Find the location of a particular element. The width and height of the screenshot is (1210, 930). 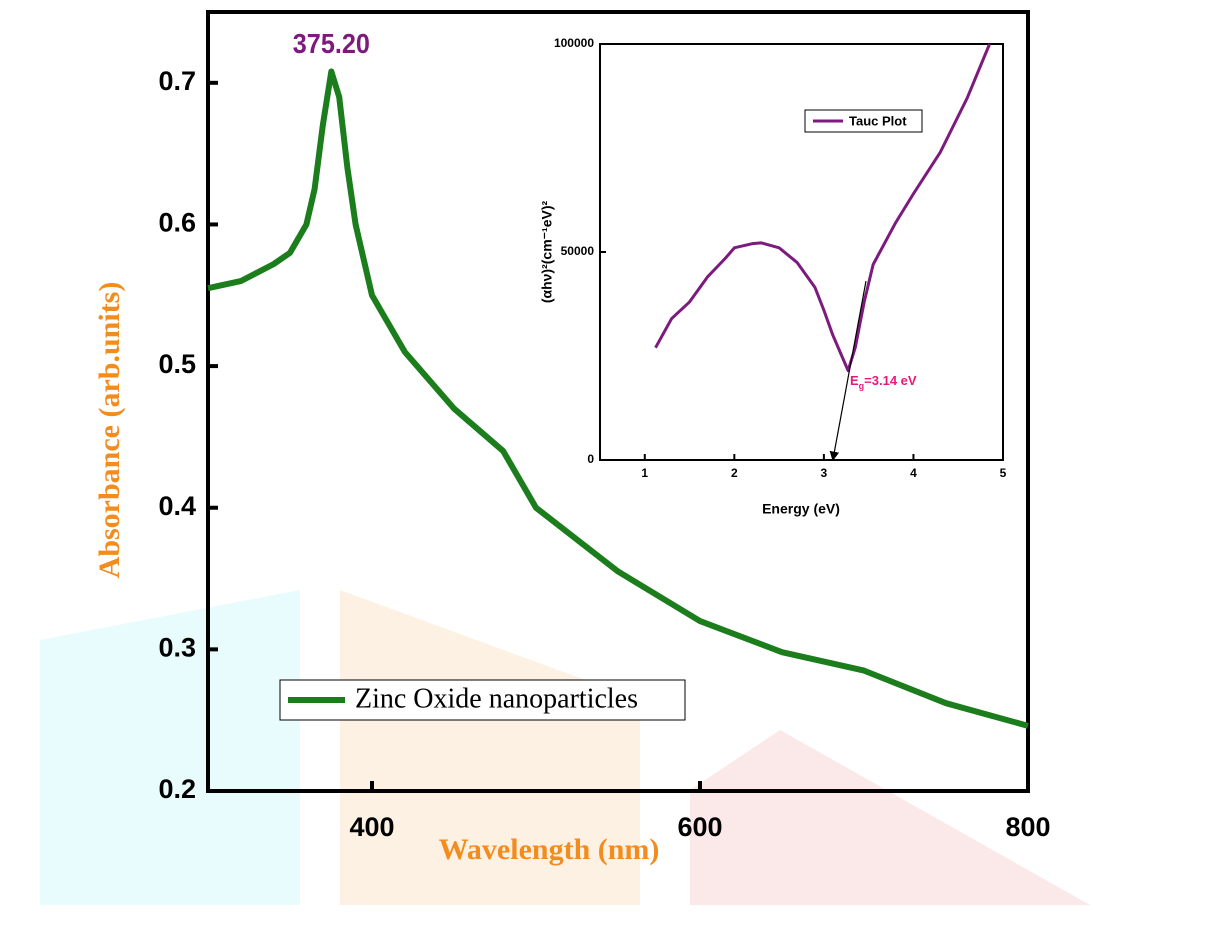

y-tick-label: 0.3 is located at coordinates (177, 647).